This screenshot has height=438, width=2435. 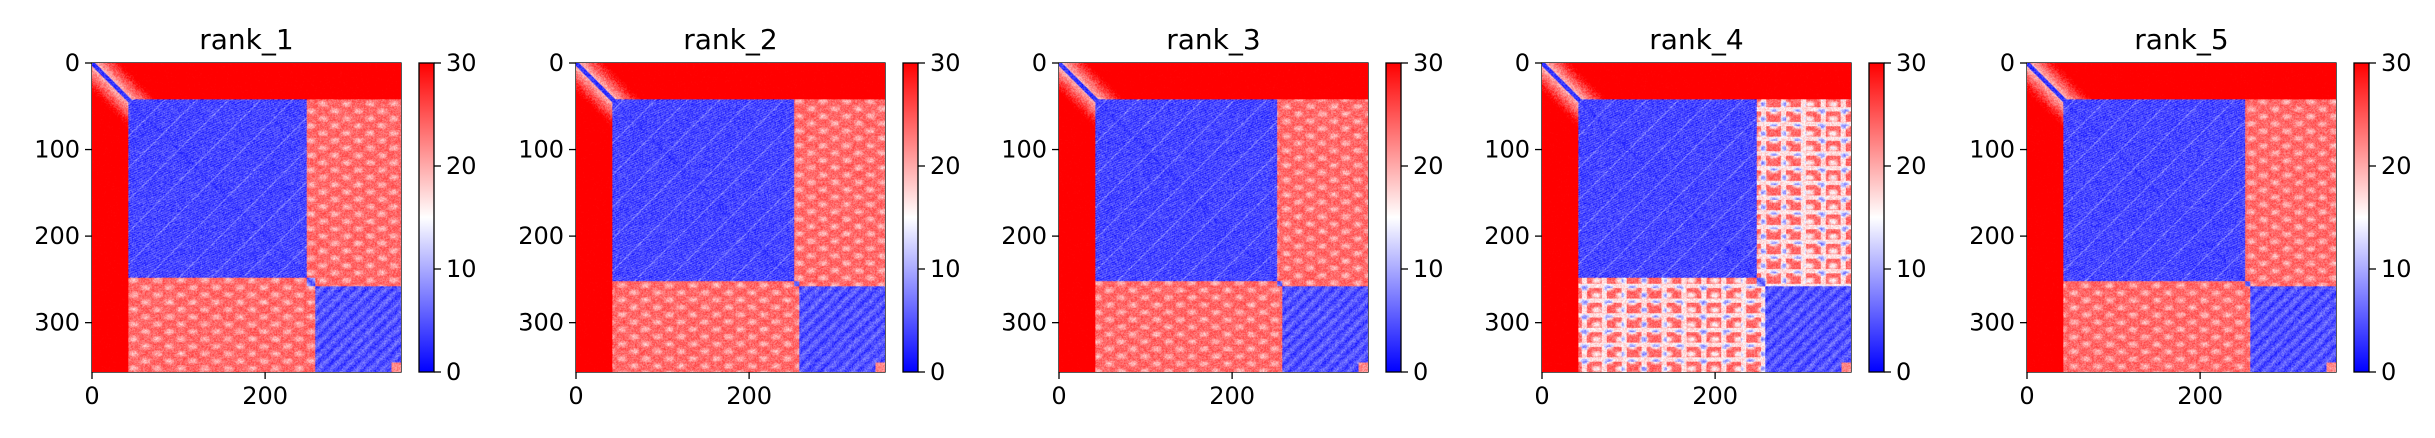 I want to click on panel-title: rank_5, so click(x=2181, y=39).